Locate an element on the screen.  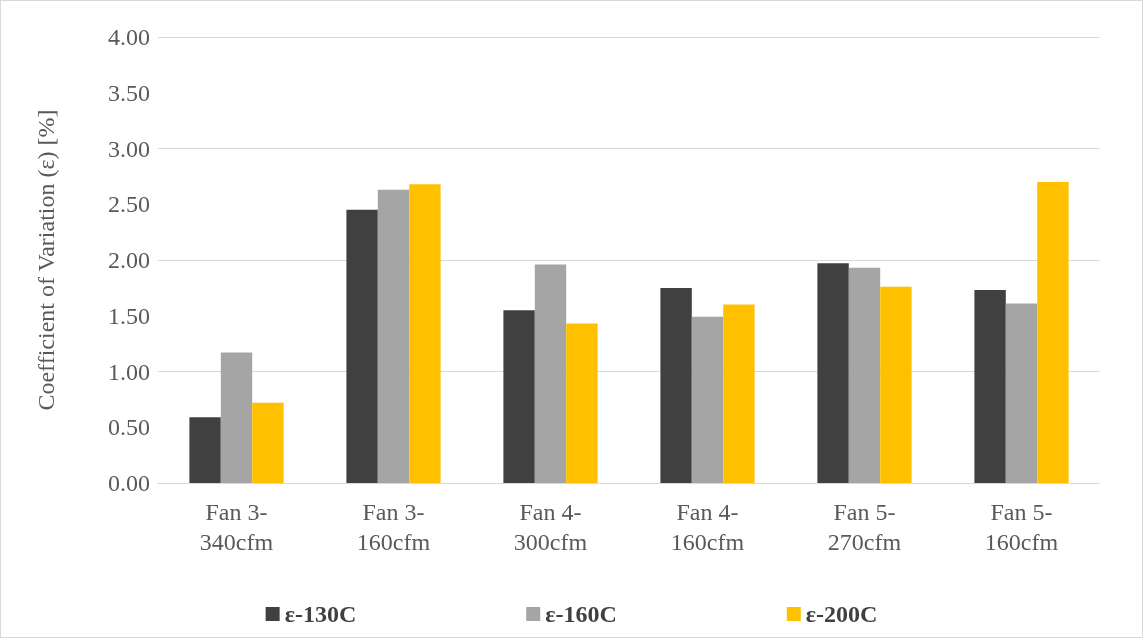
x-tick-label: Fan 4-300cfm is located at coordinates (550, 527).